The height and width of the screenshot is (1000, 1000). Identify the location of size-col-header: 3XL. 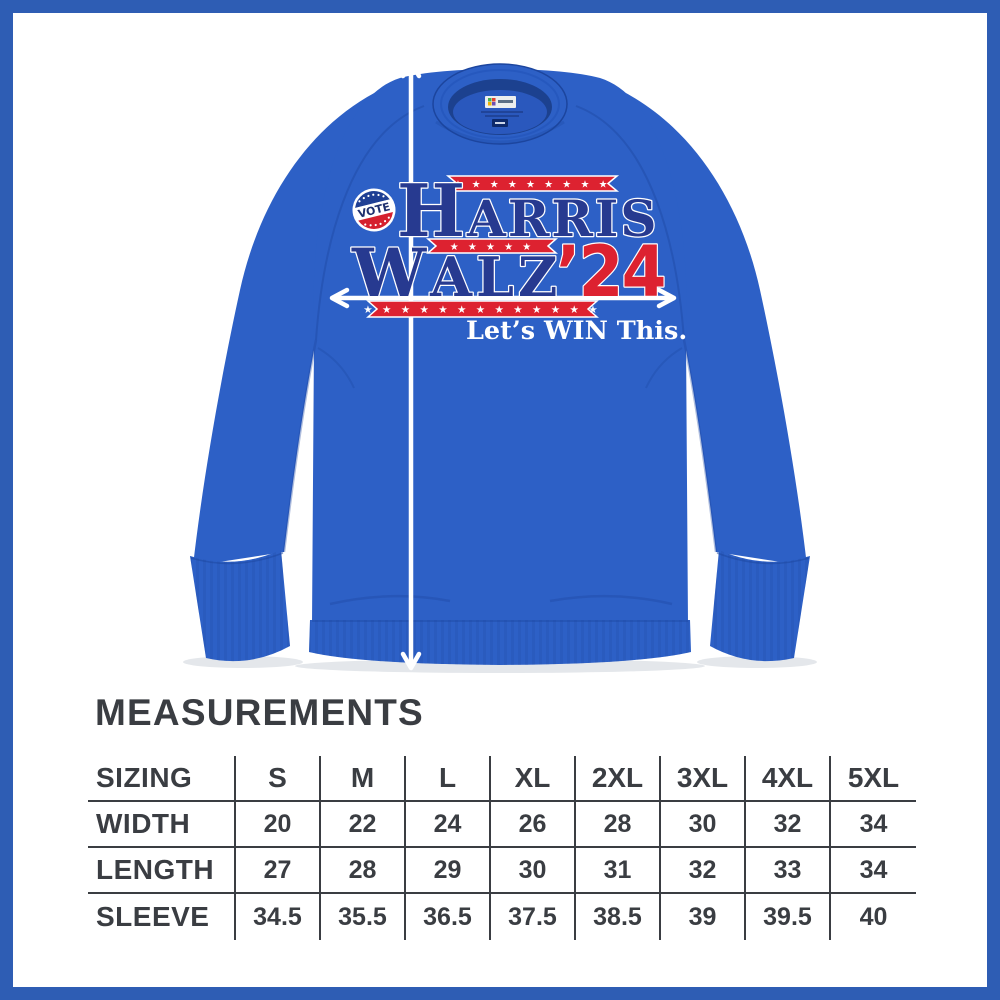
(703, 778).